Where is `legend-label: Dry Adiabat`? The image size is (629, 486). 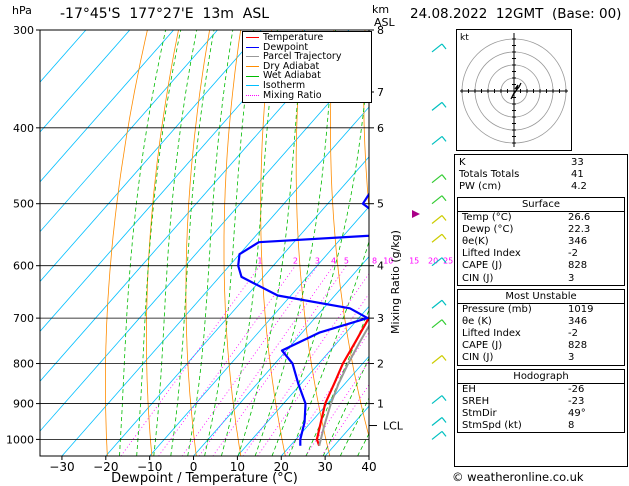
legend-label: Dry Adiabat is located at coordinates (291, 66).